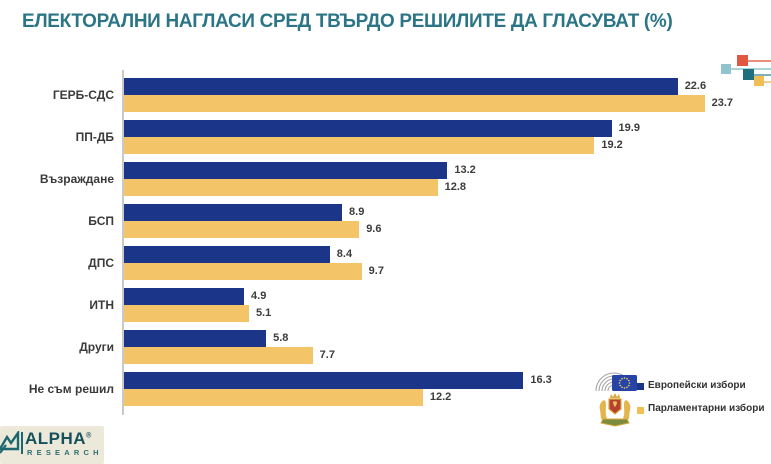 The width and height of the screenshot is (771, 464). Describe the element at coordinates (76, 179) in the screenshot. I see `category-label: Възраждане` at that location.